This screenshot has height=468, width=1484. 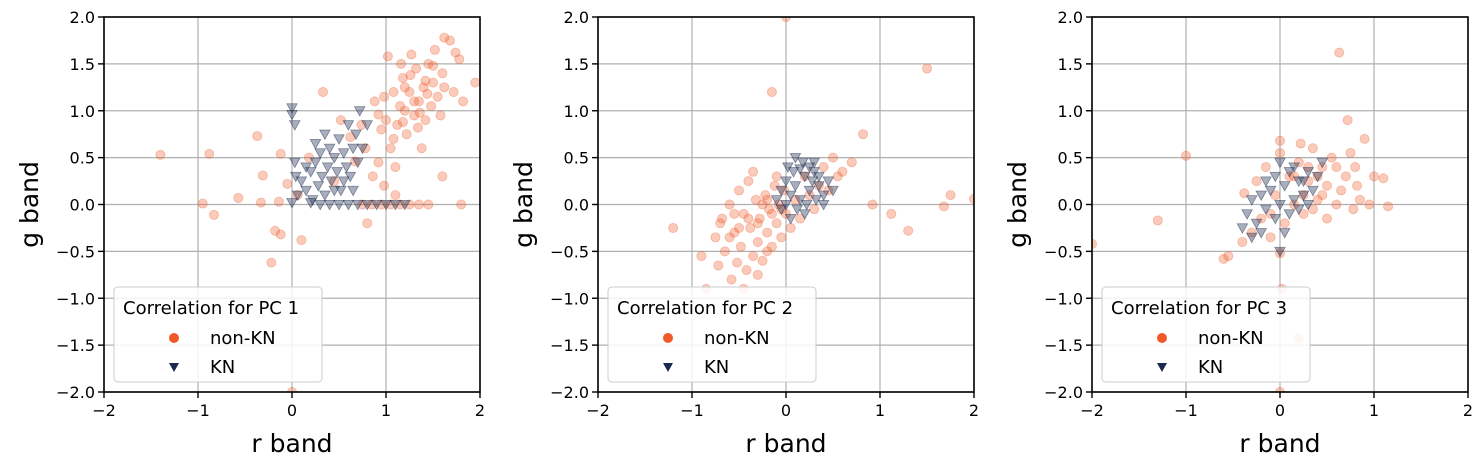 I want to click on legend: Correlation for PC 1 non-KN KN, so click(x=218, y=334).